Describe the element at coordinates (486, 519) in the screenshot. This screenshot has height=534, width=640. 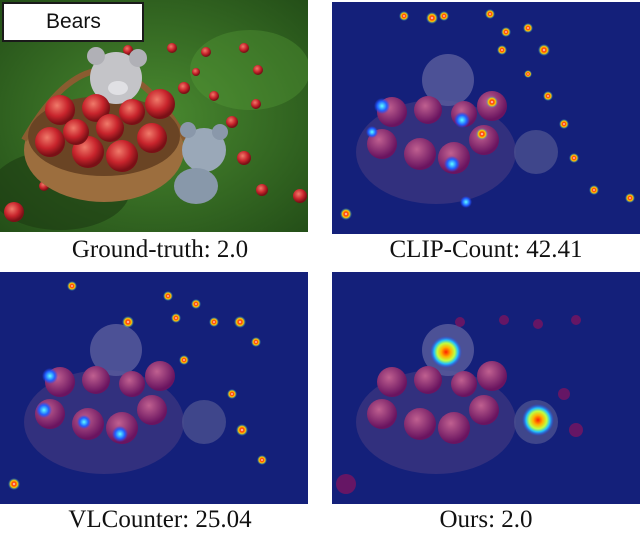
I see `ours-caption: Ours: 2.0` at that location.